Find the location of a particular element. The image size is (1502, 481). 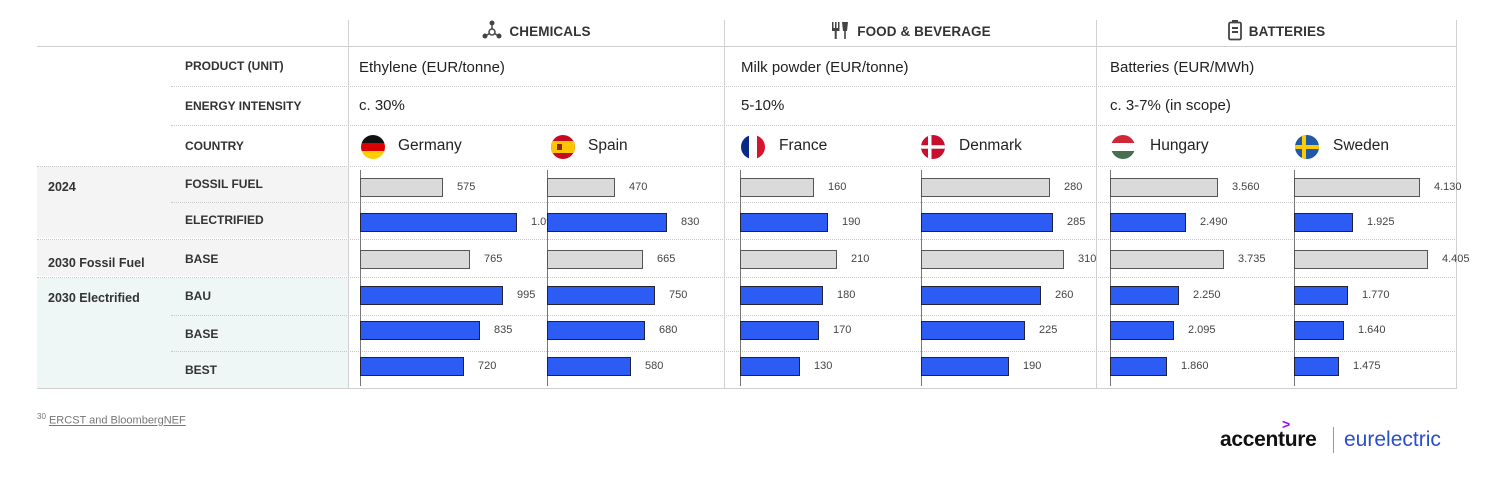

country-germany: Germany is located at coordinates (430, 145).